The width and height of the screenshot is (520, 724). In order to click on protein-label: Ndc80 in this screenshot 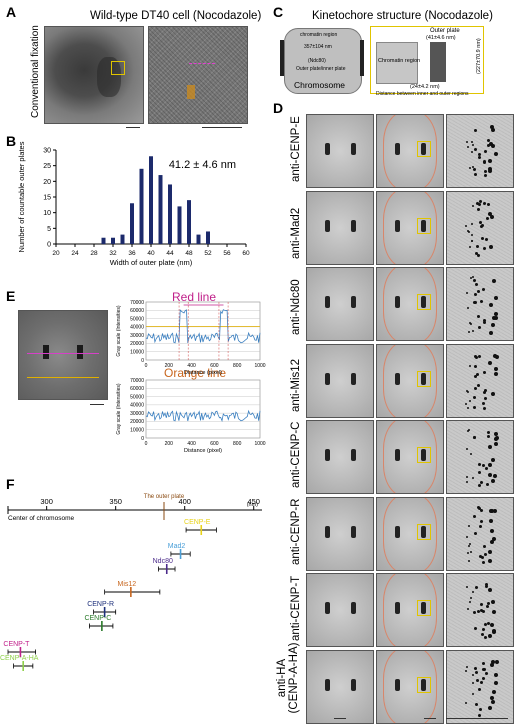, I will do `click(163, 561)`.